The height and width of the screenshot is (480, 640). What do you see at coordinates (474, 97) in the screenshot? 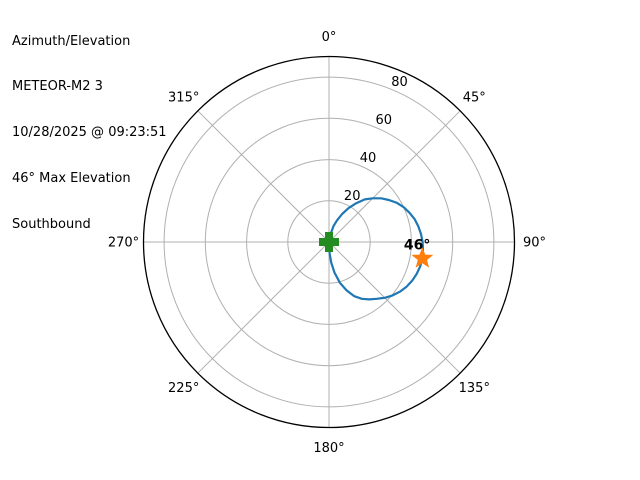
I see `azimuth-tick-label-45: 45°` at bounding box center [474, 97].